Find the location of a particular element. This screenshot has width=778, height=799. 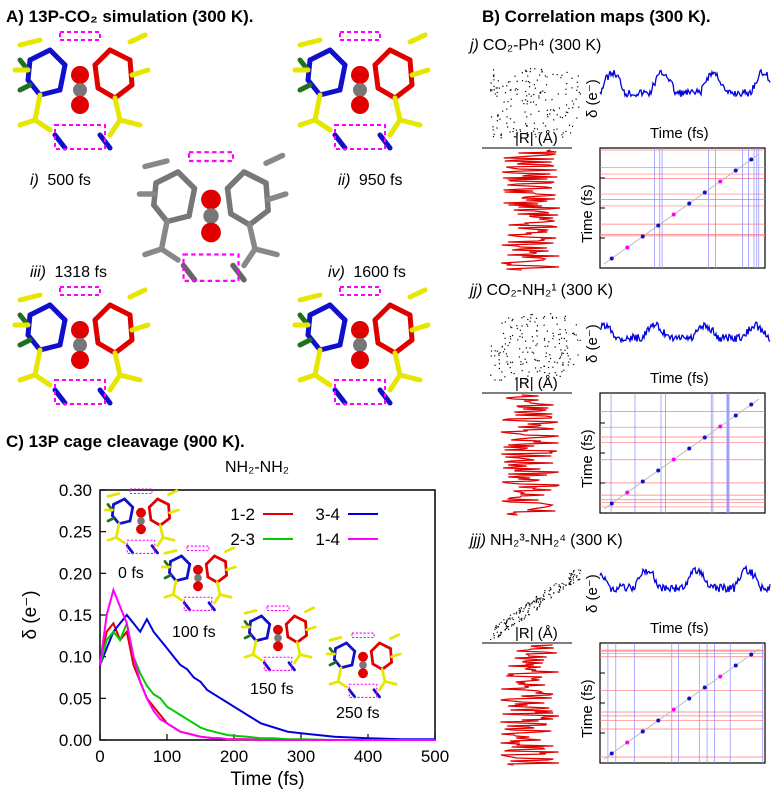

oxygen-atom is located at coordinates (80, 330).